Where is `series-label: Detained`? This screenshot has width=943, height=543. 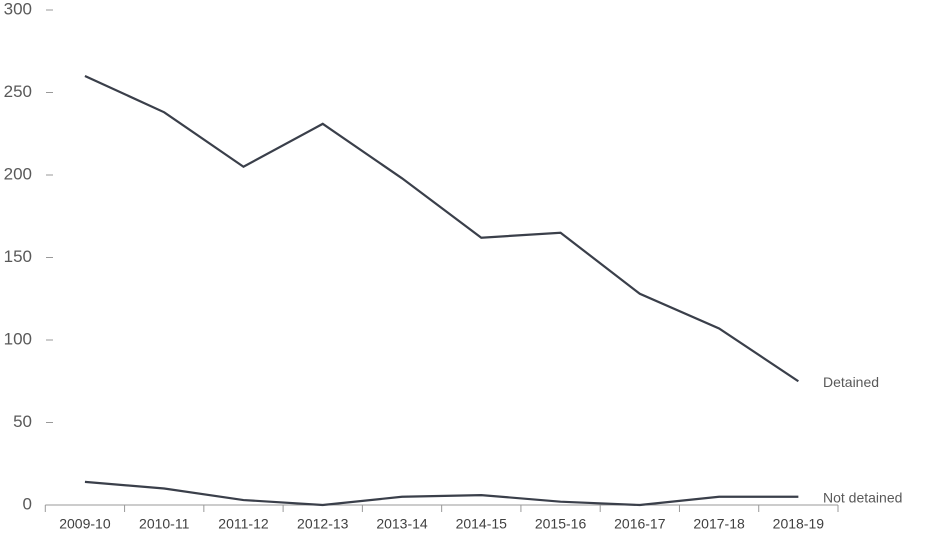 series-label: Detained is located at coordinates (851, 382).